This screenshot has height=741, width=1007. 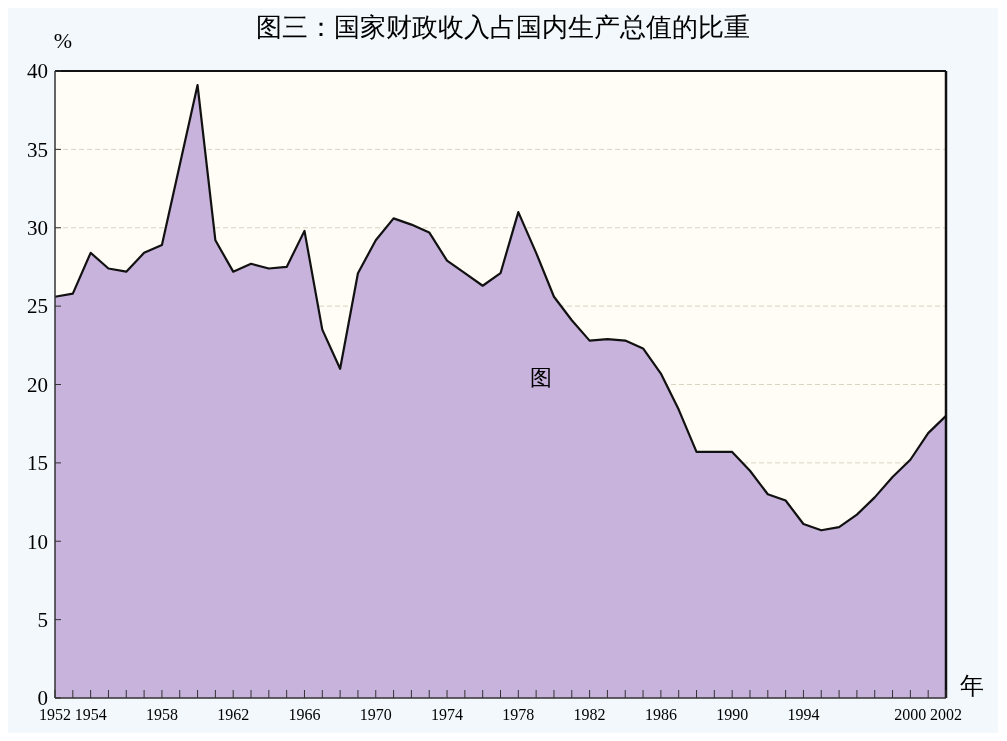 I want to click on y-tick-label: 35, so click(x=37, y=149).